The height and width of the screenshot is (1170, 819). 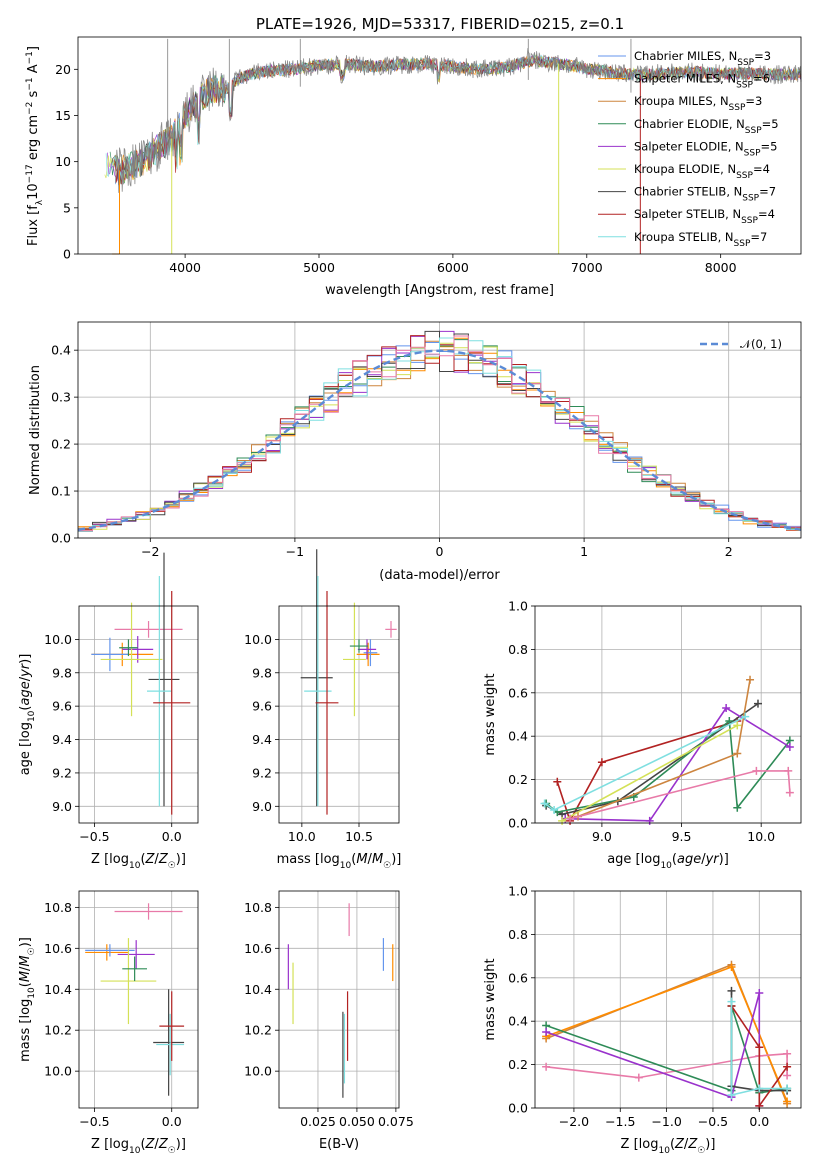 I want to click on legend-label: Chabrier STELIB, NSSP=7, so click(x=705, y=194).